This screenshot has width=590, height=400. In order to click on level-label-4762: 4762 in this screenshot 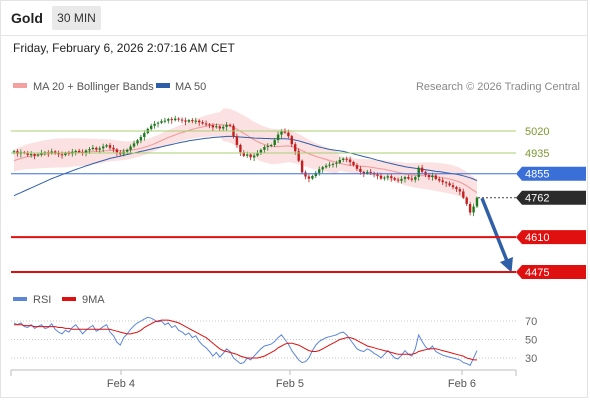, I will do `click(537, 199)`.